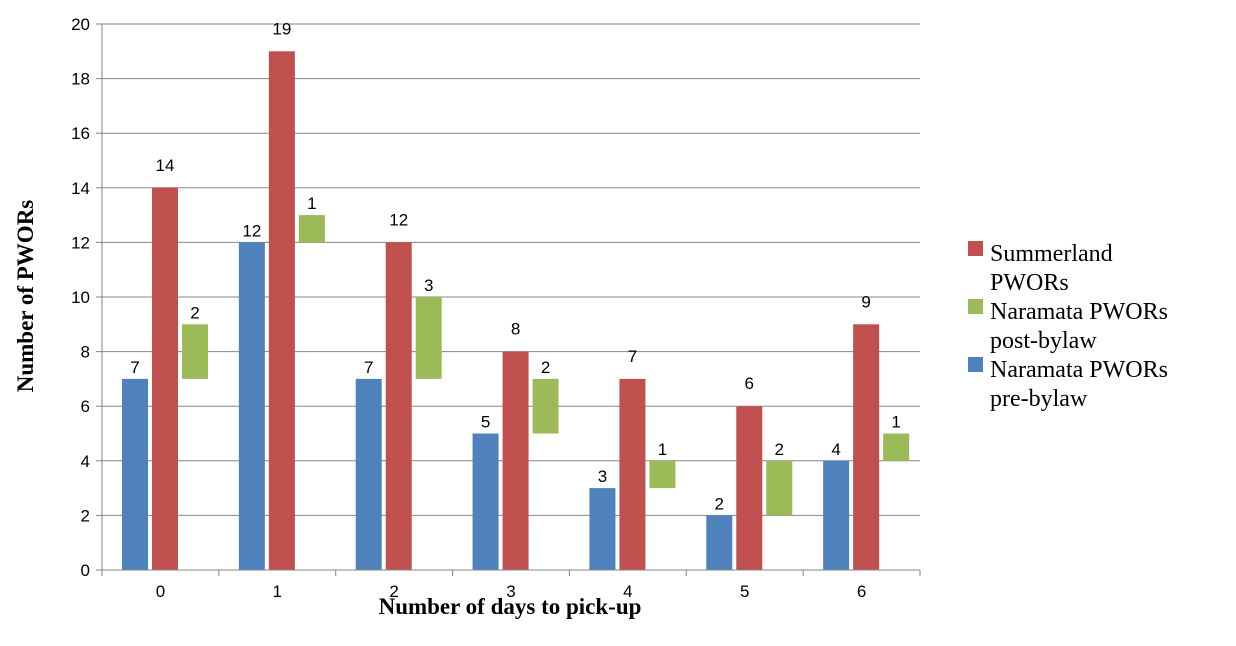 This screenshot has height=646, width=1236. What do you see at coordinates (80, 188) in the screenshot?
I see `y-tick-label: 14` at bounding box center [80, 188].